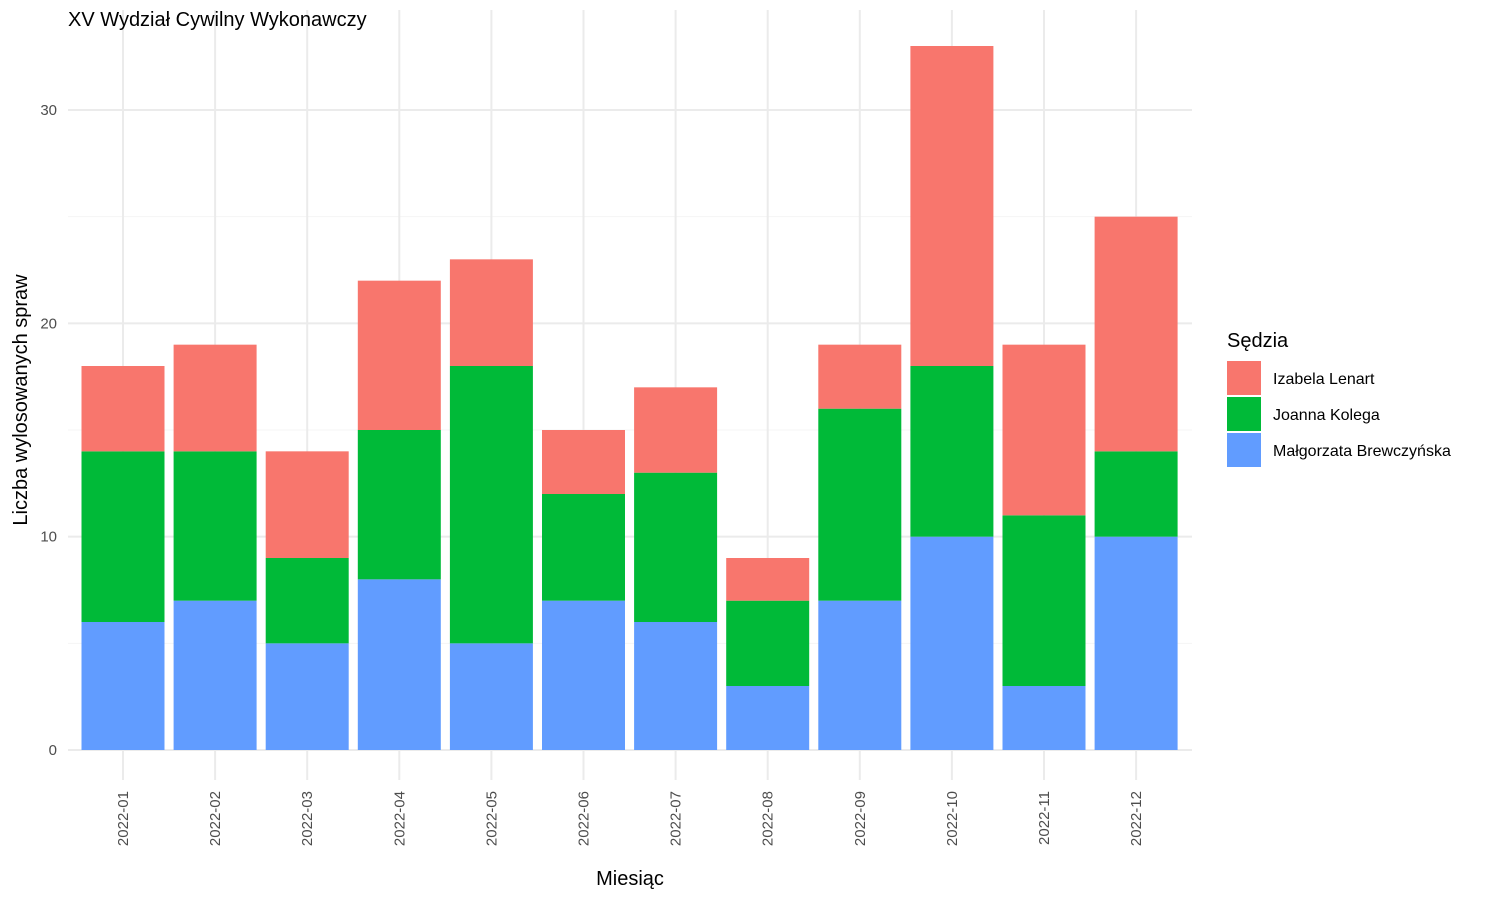 This screenshot has width=1500, height=900. I want to click on x-tick-label: 2022-10, so click(952, 818).